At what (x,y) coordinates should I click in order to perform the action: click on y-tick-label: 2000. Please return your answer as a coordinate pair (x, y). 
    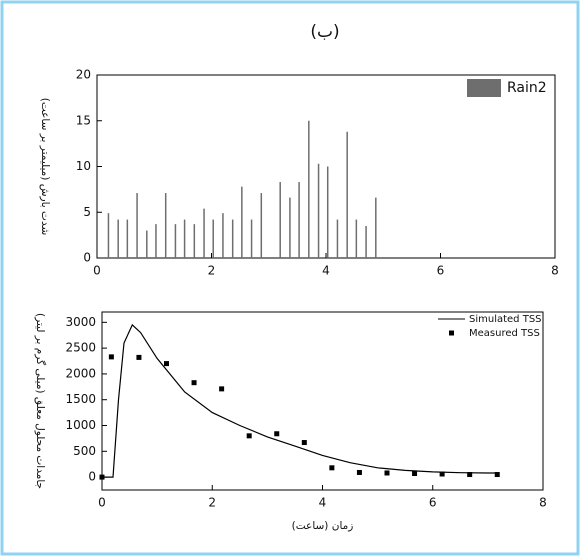
    Looking at the image, I should click on (80, 373).